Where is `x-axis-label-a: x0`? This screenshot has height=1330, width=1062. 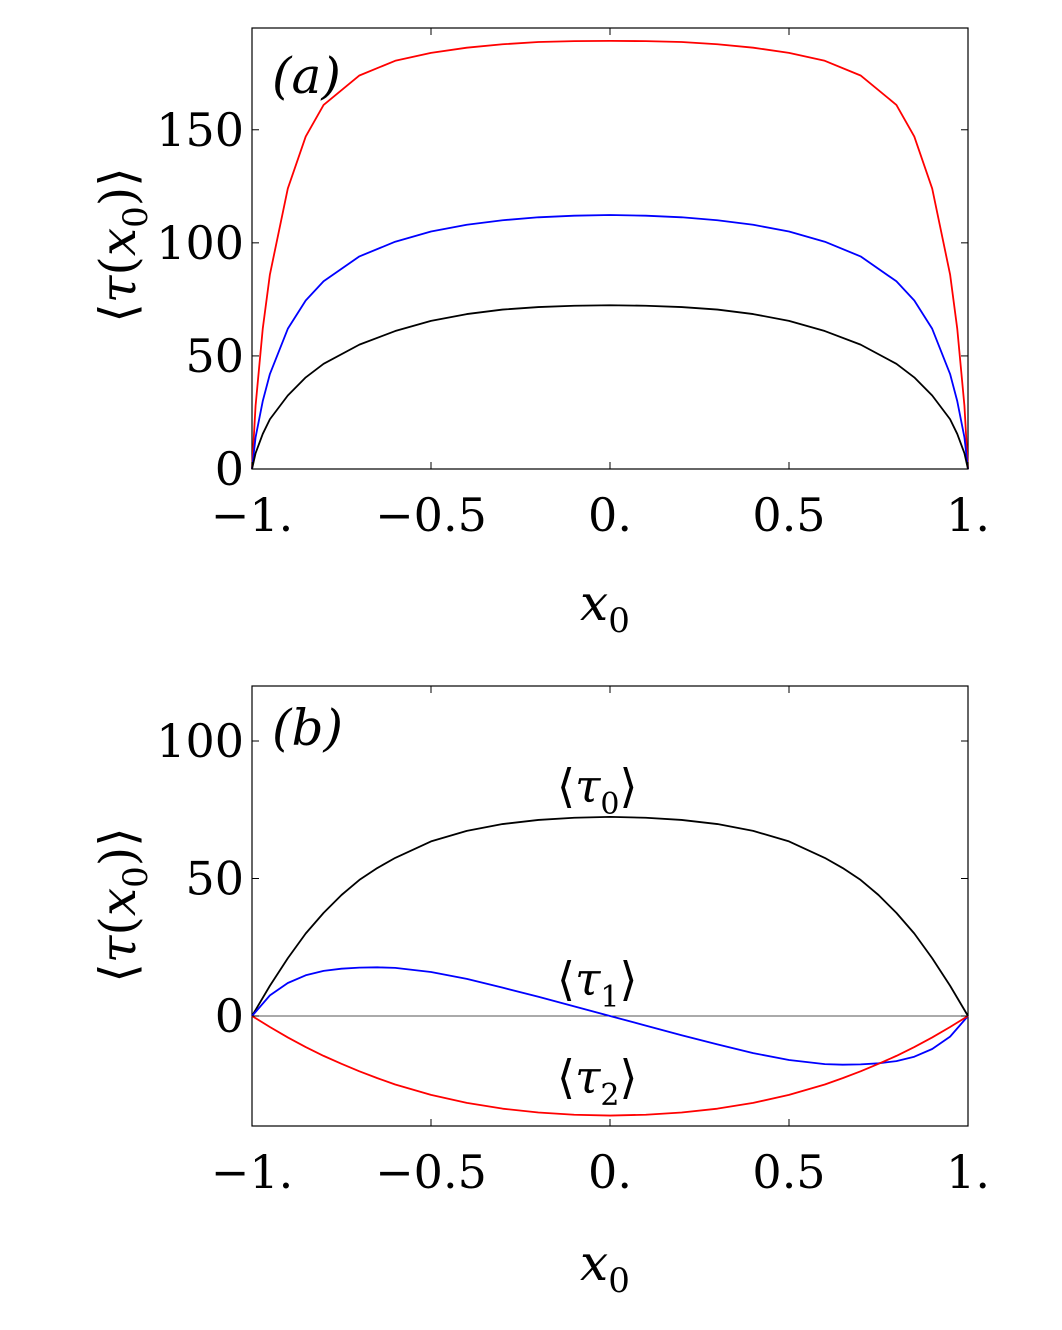
x-axis-label-a: x0 is located at coordinates (605, 607).